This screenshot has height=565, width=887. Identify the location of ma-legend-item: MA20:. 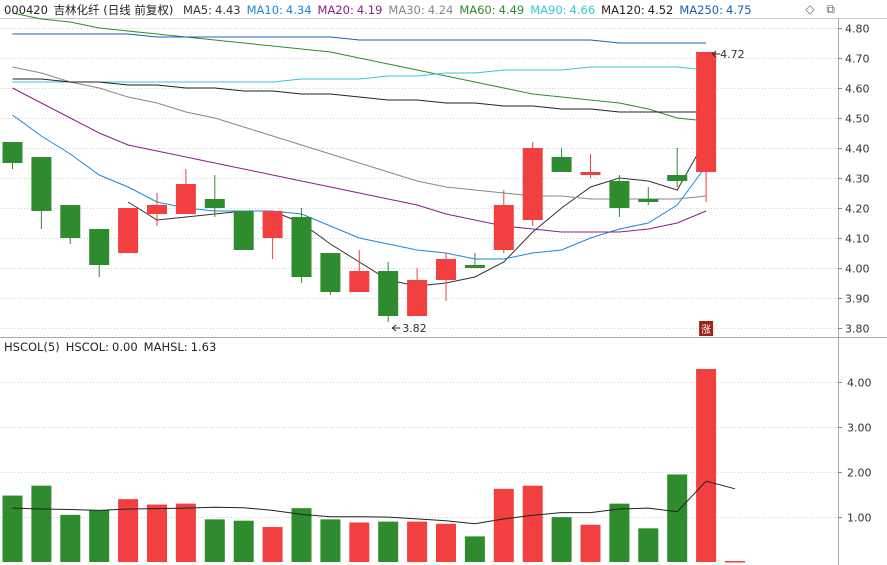
(335, 10).